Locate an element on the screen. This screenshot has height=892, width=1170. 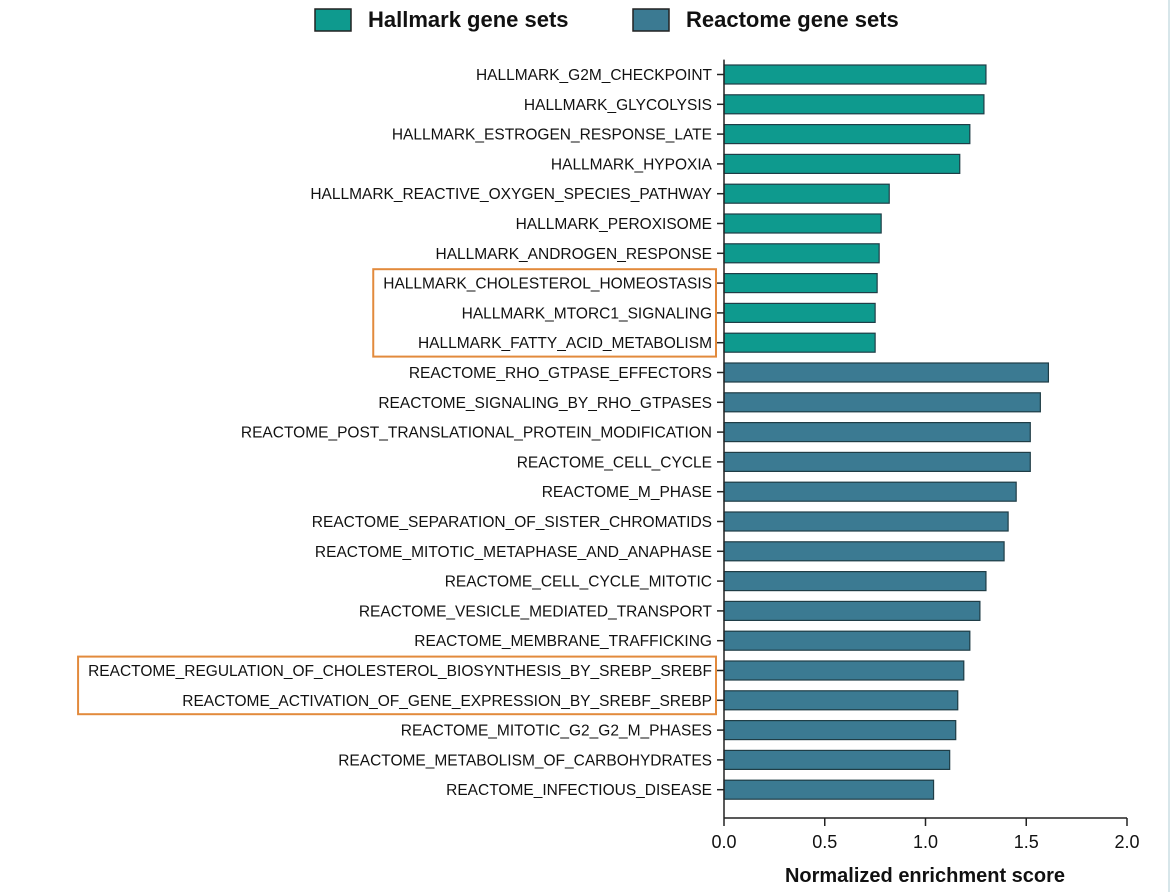
right-edge-divider is located at coordinates (1169, 446).